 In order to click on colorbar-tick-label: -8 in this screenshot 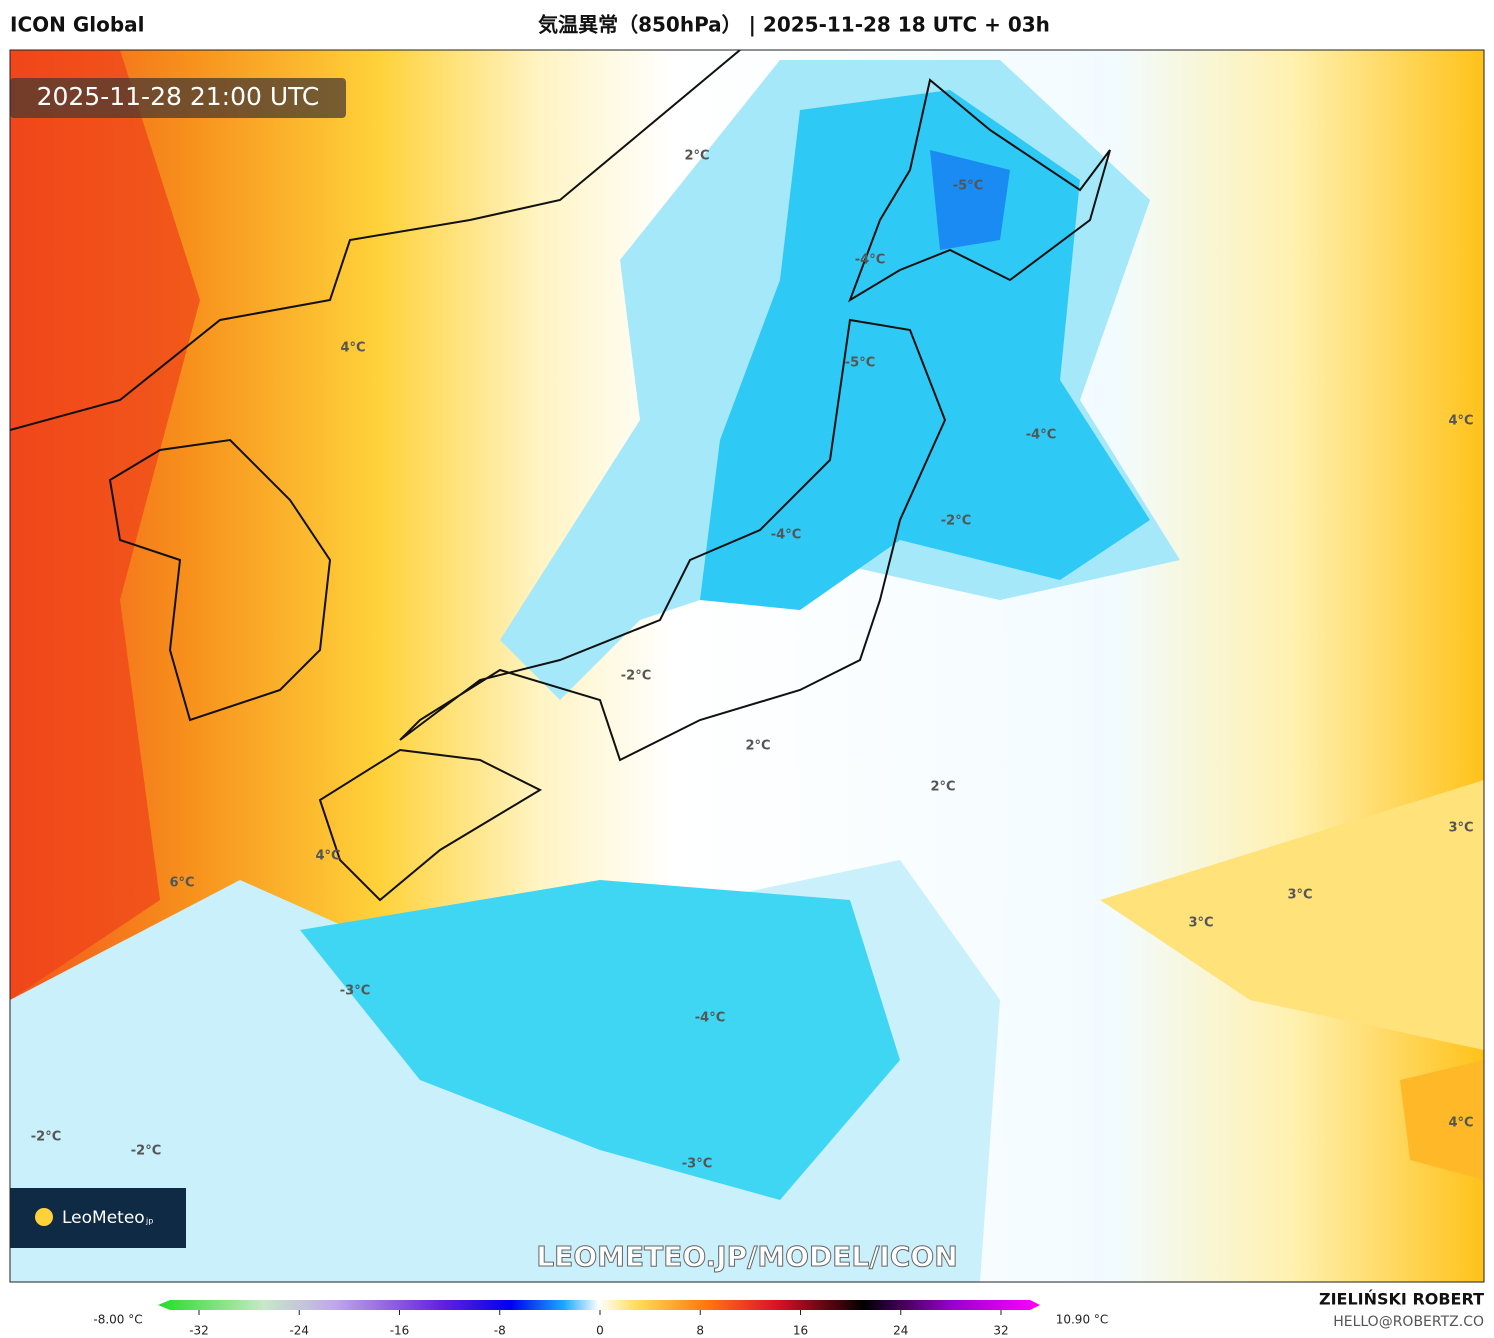, I will do `click(500, 1331)`.